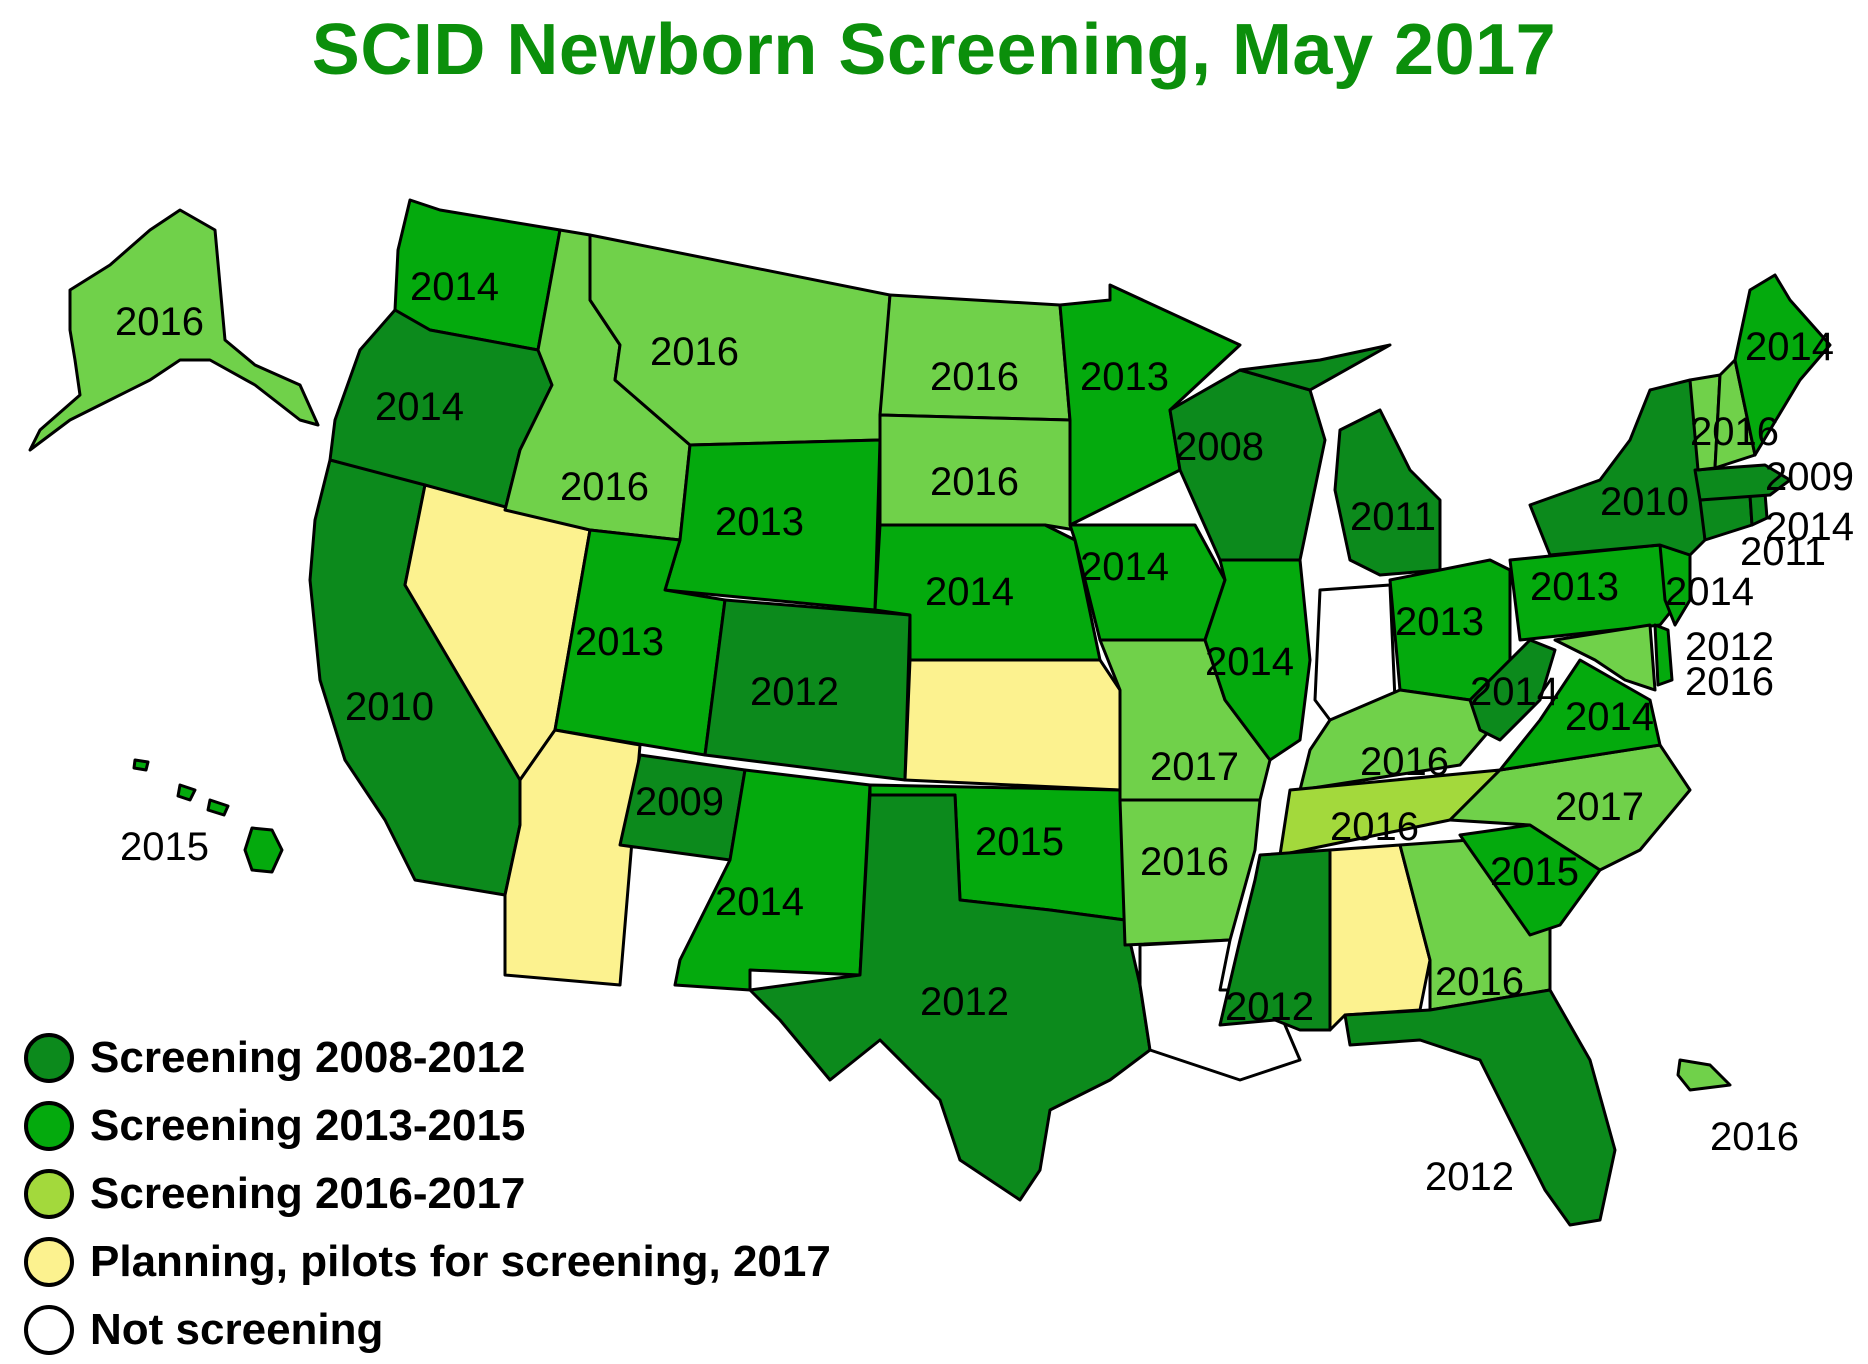 The height and width of the screenshot is (1364, 1868). Describe the element at coordinates (1599, 807) in the screenshot. I see `label-nc: 2017` at that location.